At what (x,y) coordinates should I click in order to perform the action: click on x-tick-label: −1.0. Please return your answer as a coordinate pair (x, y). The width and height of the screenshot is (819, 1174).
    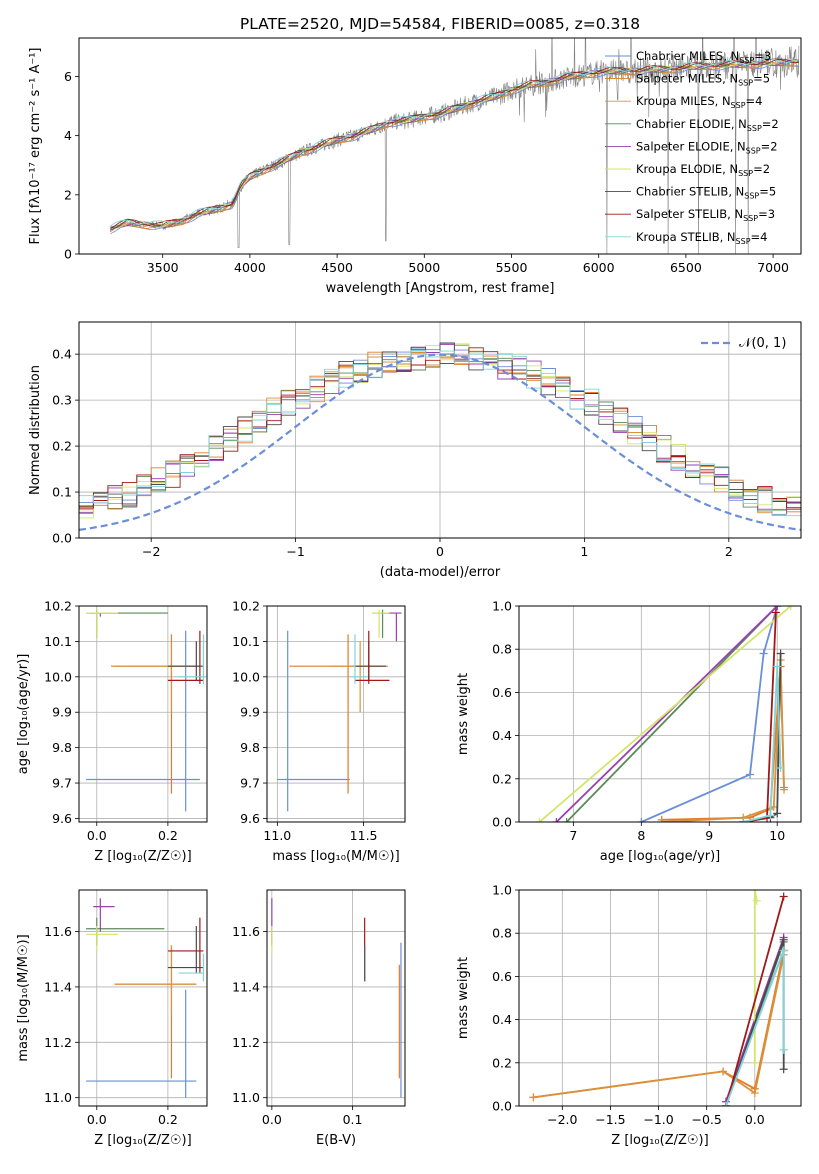
    Looking at the image, I should click on (658, 1119).